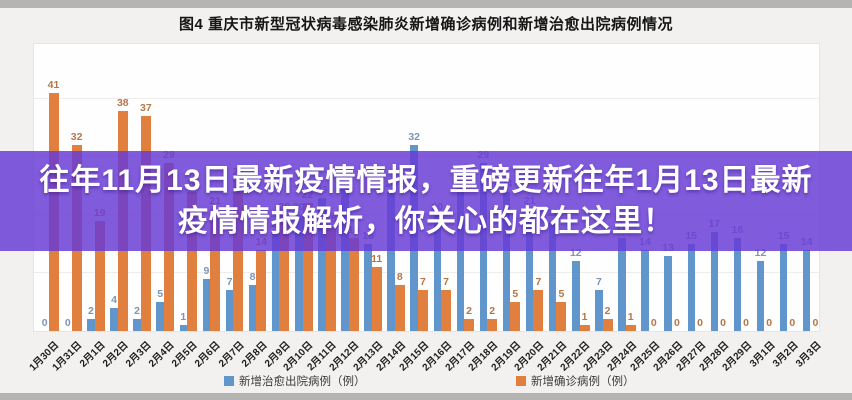 The image size is (852, 400). What do you see at coordinates (206, 270) in the screenshot?
I see `bar-label-discharged: 9` at bounding box center [206, 270].